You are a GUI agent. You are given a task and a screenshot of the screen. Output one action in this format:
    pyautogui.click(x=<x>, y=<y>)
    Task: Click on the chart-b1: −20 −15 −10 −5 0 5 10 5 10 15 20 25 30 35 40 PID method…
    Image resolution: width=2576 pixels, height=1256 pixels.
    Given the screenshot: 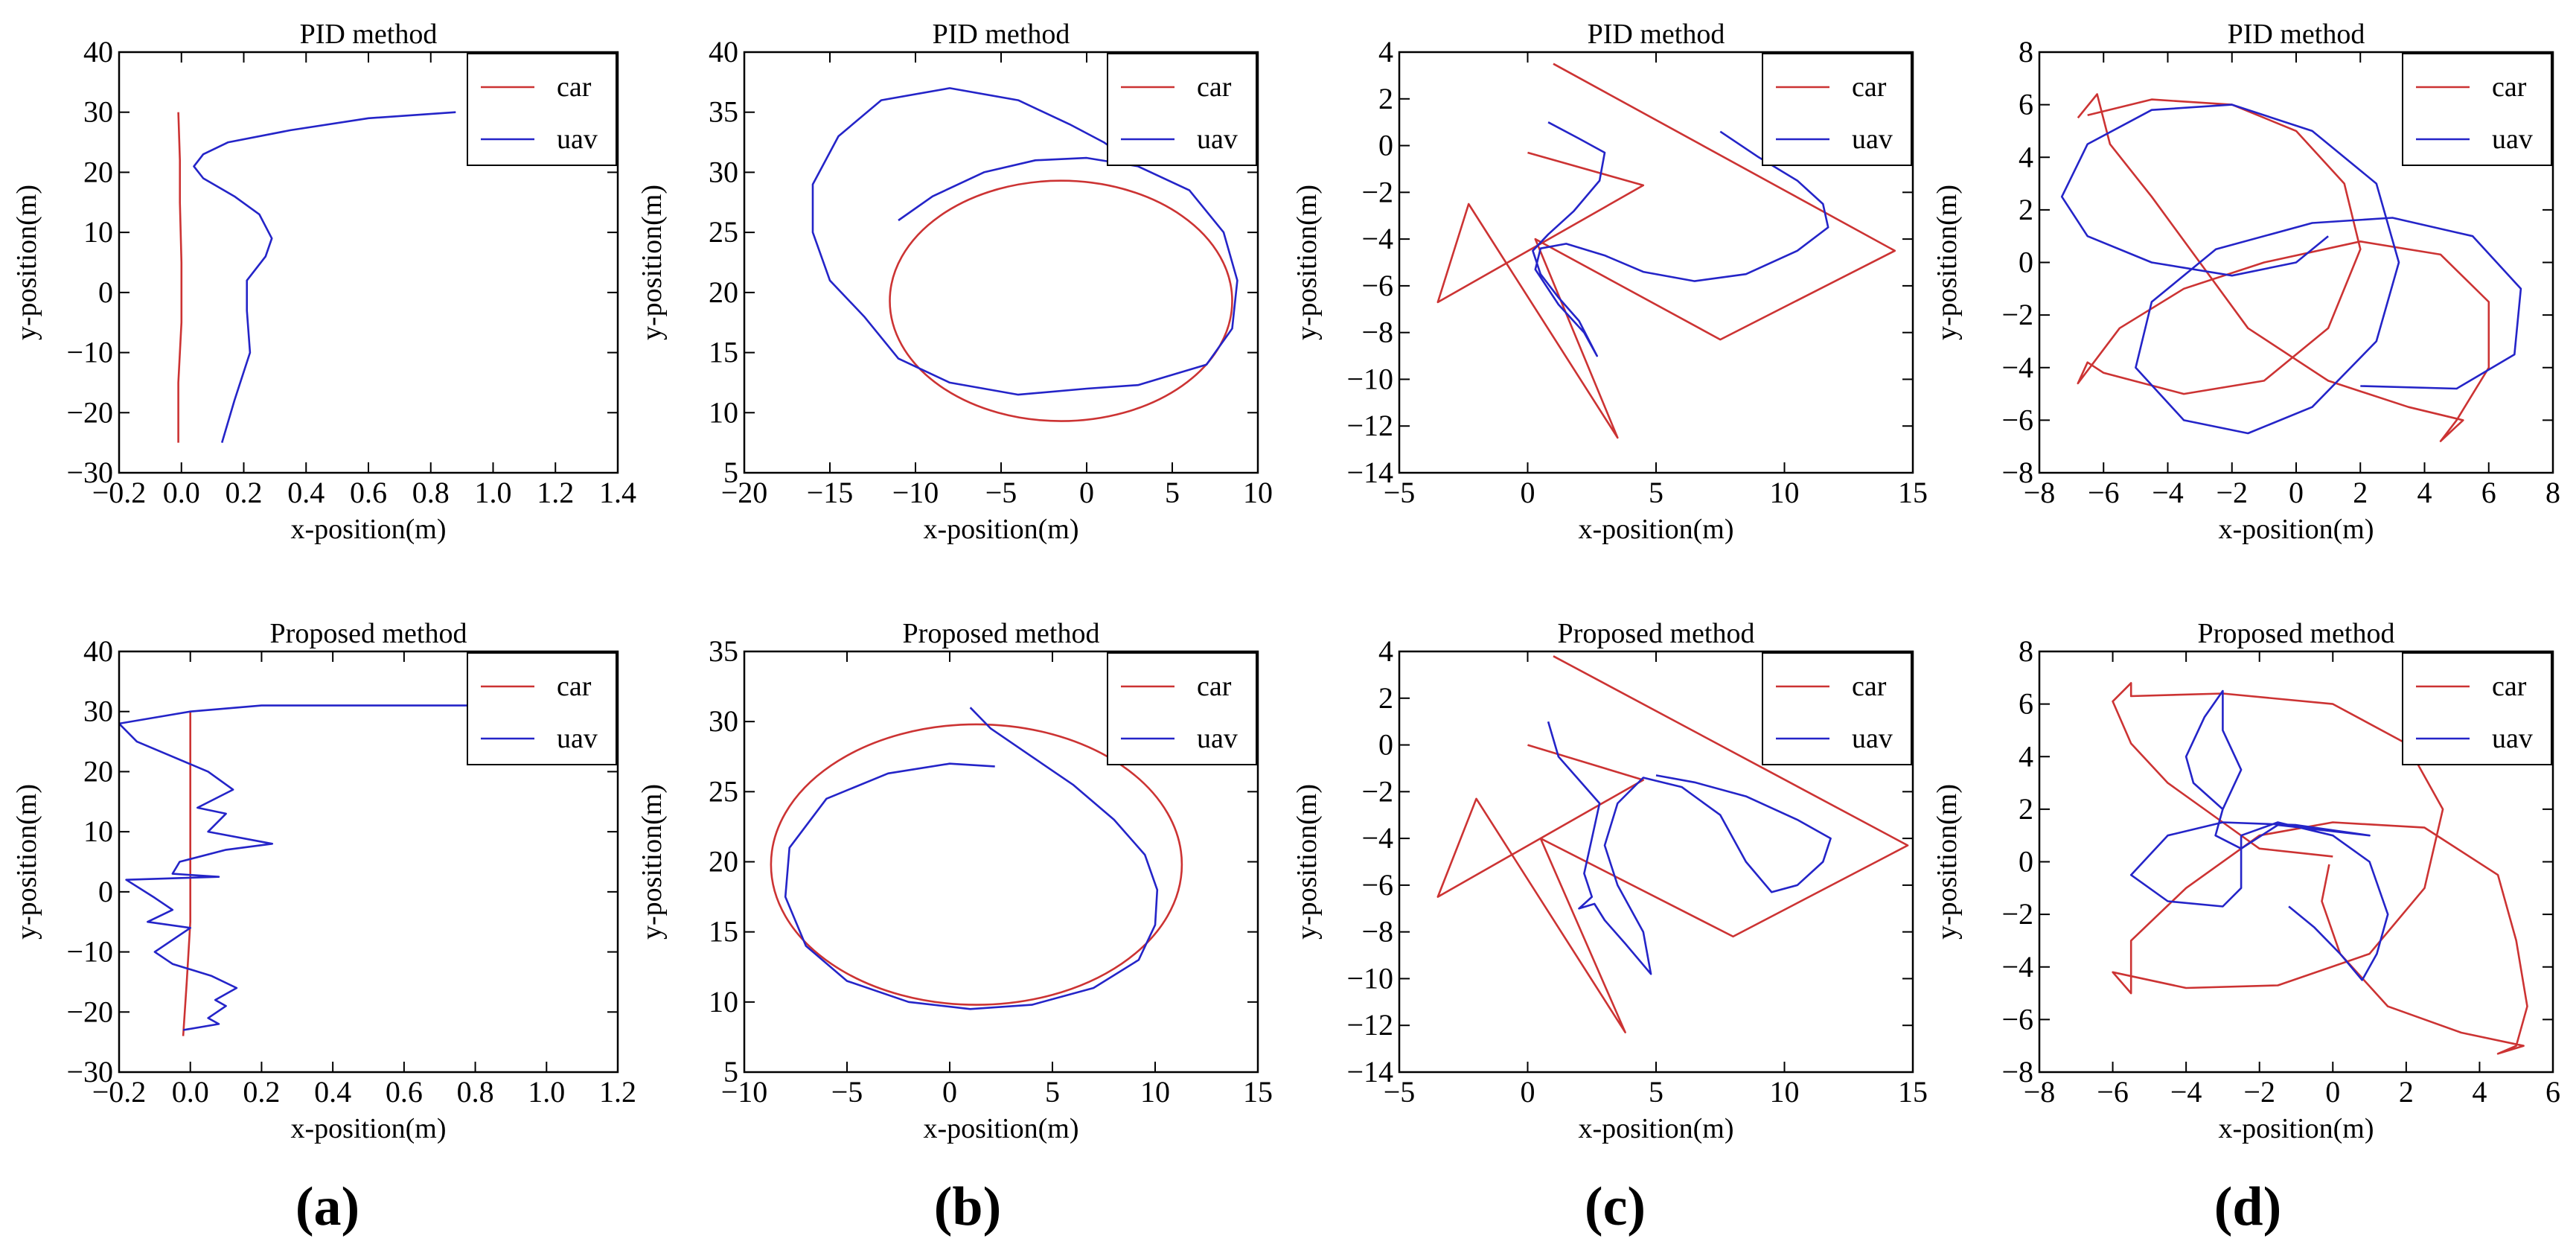 What is the action you would take?
    pyautogui.click(x=954, y=282)
    